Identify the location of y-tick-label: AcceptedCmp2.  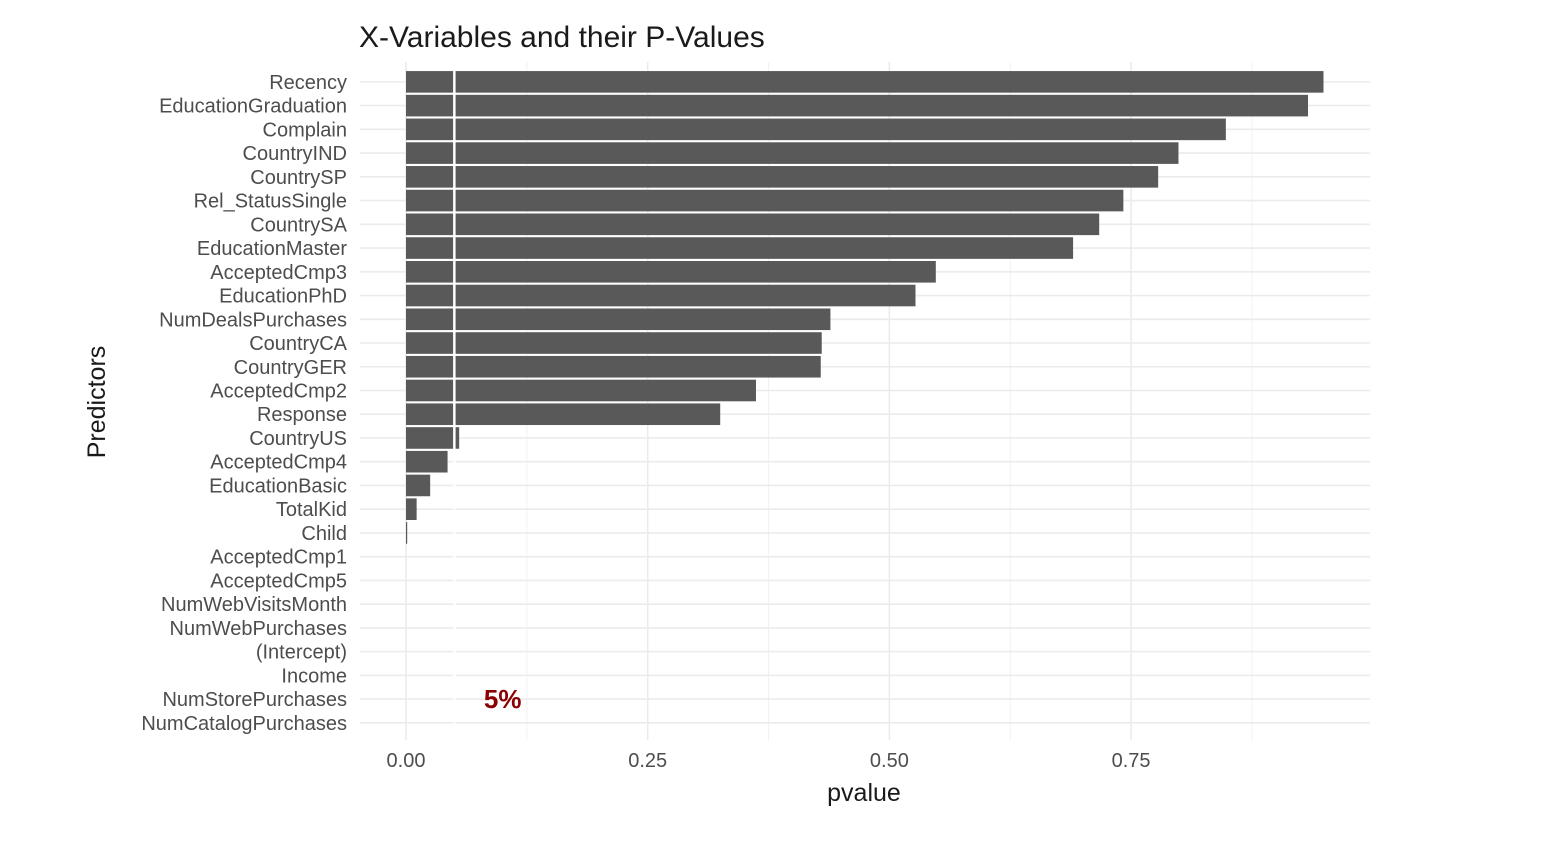
(278, 391).